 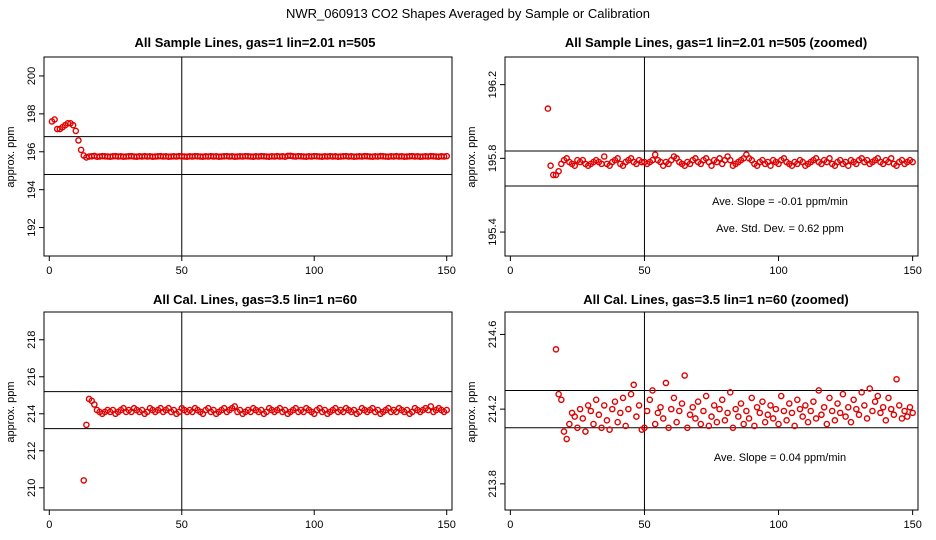 I want to click on y-axis-label: approx. ppm, so click(x=472, y=156).